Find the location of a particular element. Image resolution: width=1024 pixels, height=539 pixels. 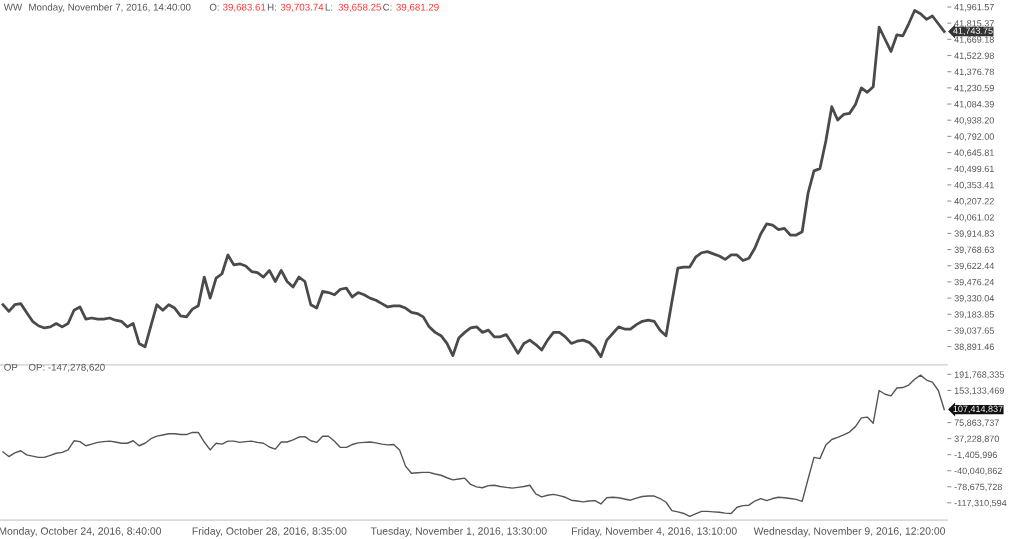

y-tick-label: 39,914.83 is located at coordinates (974, 234).